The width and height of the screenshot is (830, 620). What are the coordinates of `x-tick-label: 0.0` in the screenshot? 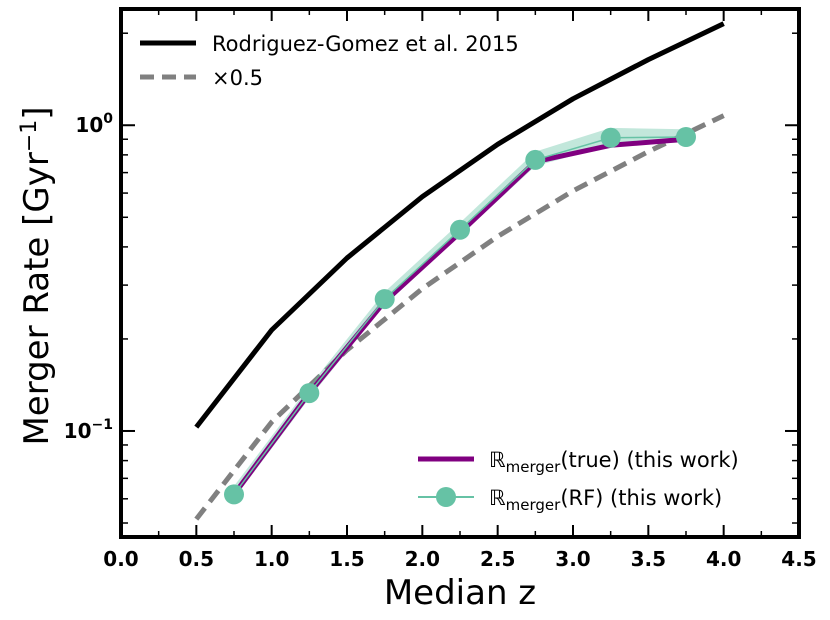 It's located at (120, 559).